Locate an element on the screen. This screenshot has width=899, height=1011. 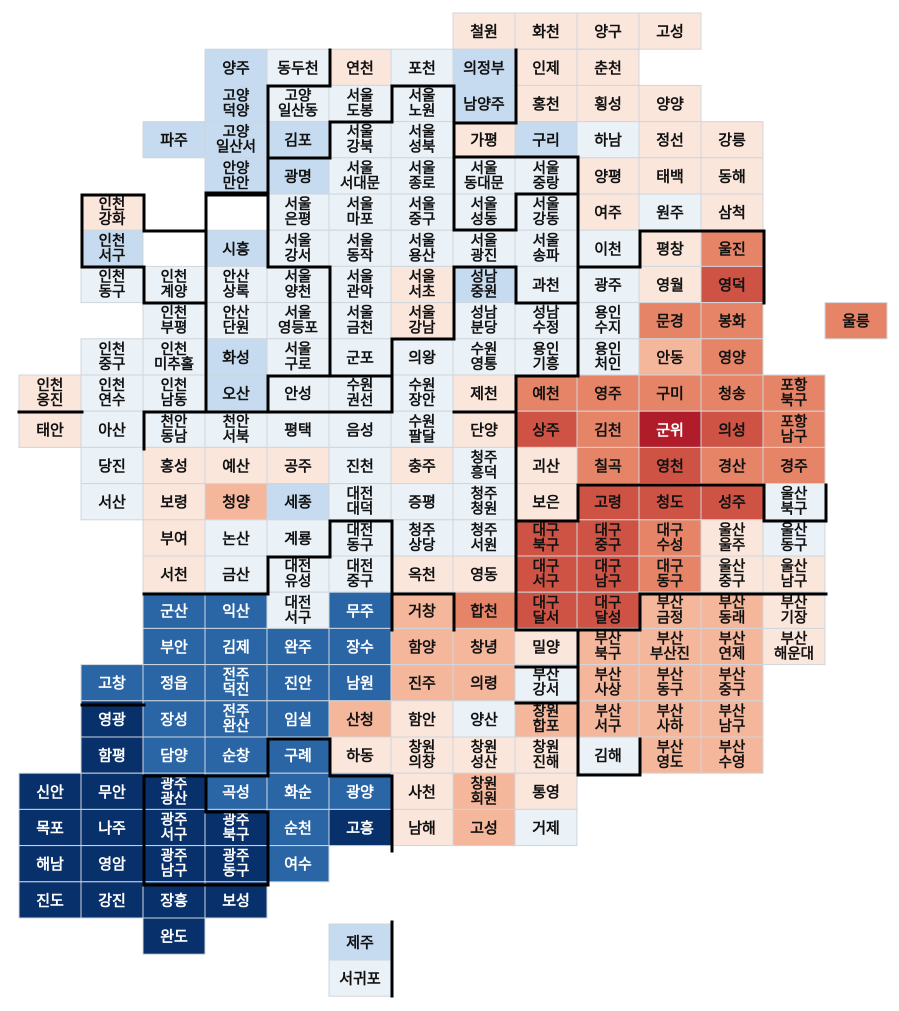
region-cell: 부안 is located at coordinates (174, 646).